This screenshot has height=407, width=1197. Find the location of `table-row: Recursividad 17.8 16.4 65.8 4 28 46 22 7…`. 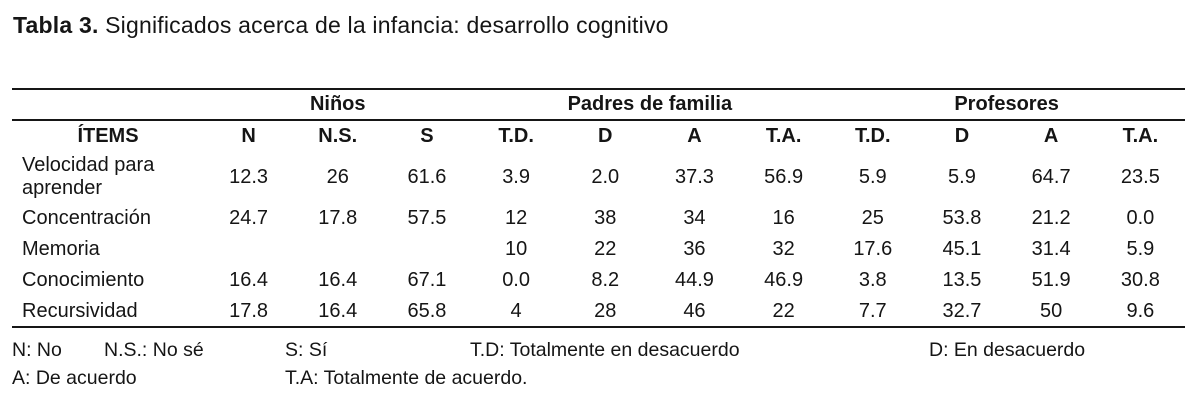

table-row: Recursividad 17.8 16.4 65.8 4 28 46 22 7… is located at coordinates (598, 312).